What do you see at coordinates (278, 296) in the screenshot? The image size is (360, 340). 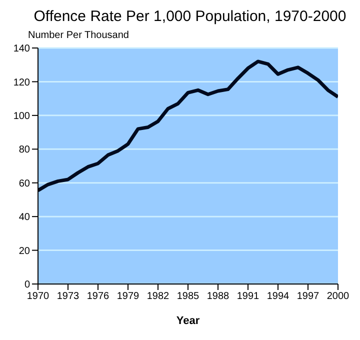 I see `x-tick-label: 1994` at bounding box center [278, 296].